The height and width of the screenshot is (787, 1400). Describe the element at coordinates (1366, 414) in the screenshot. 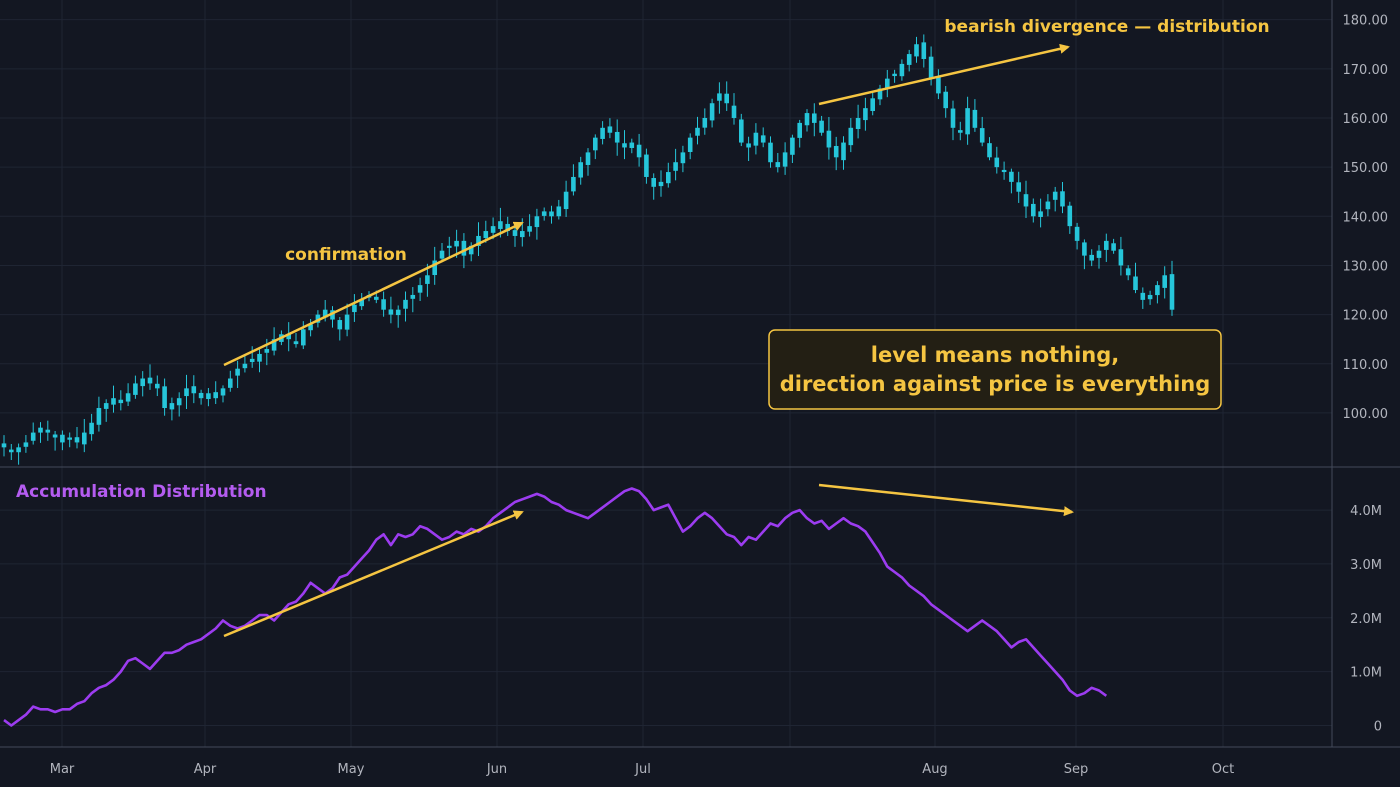

I see `price-tick-label: 100.00` at that location.